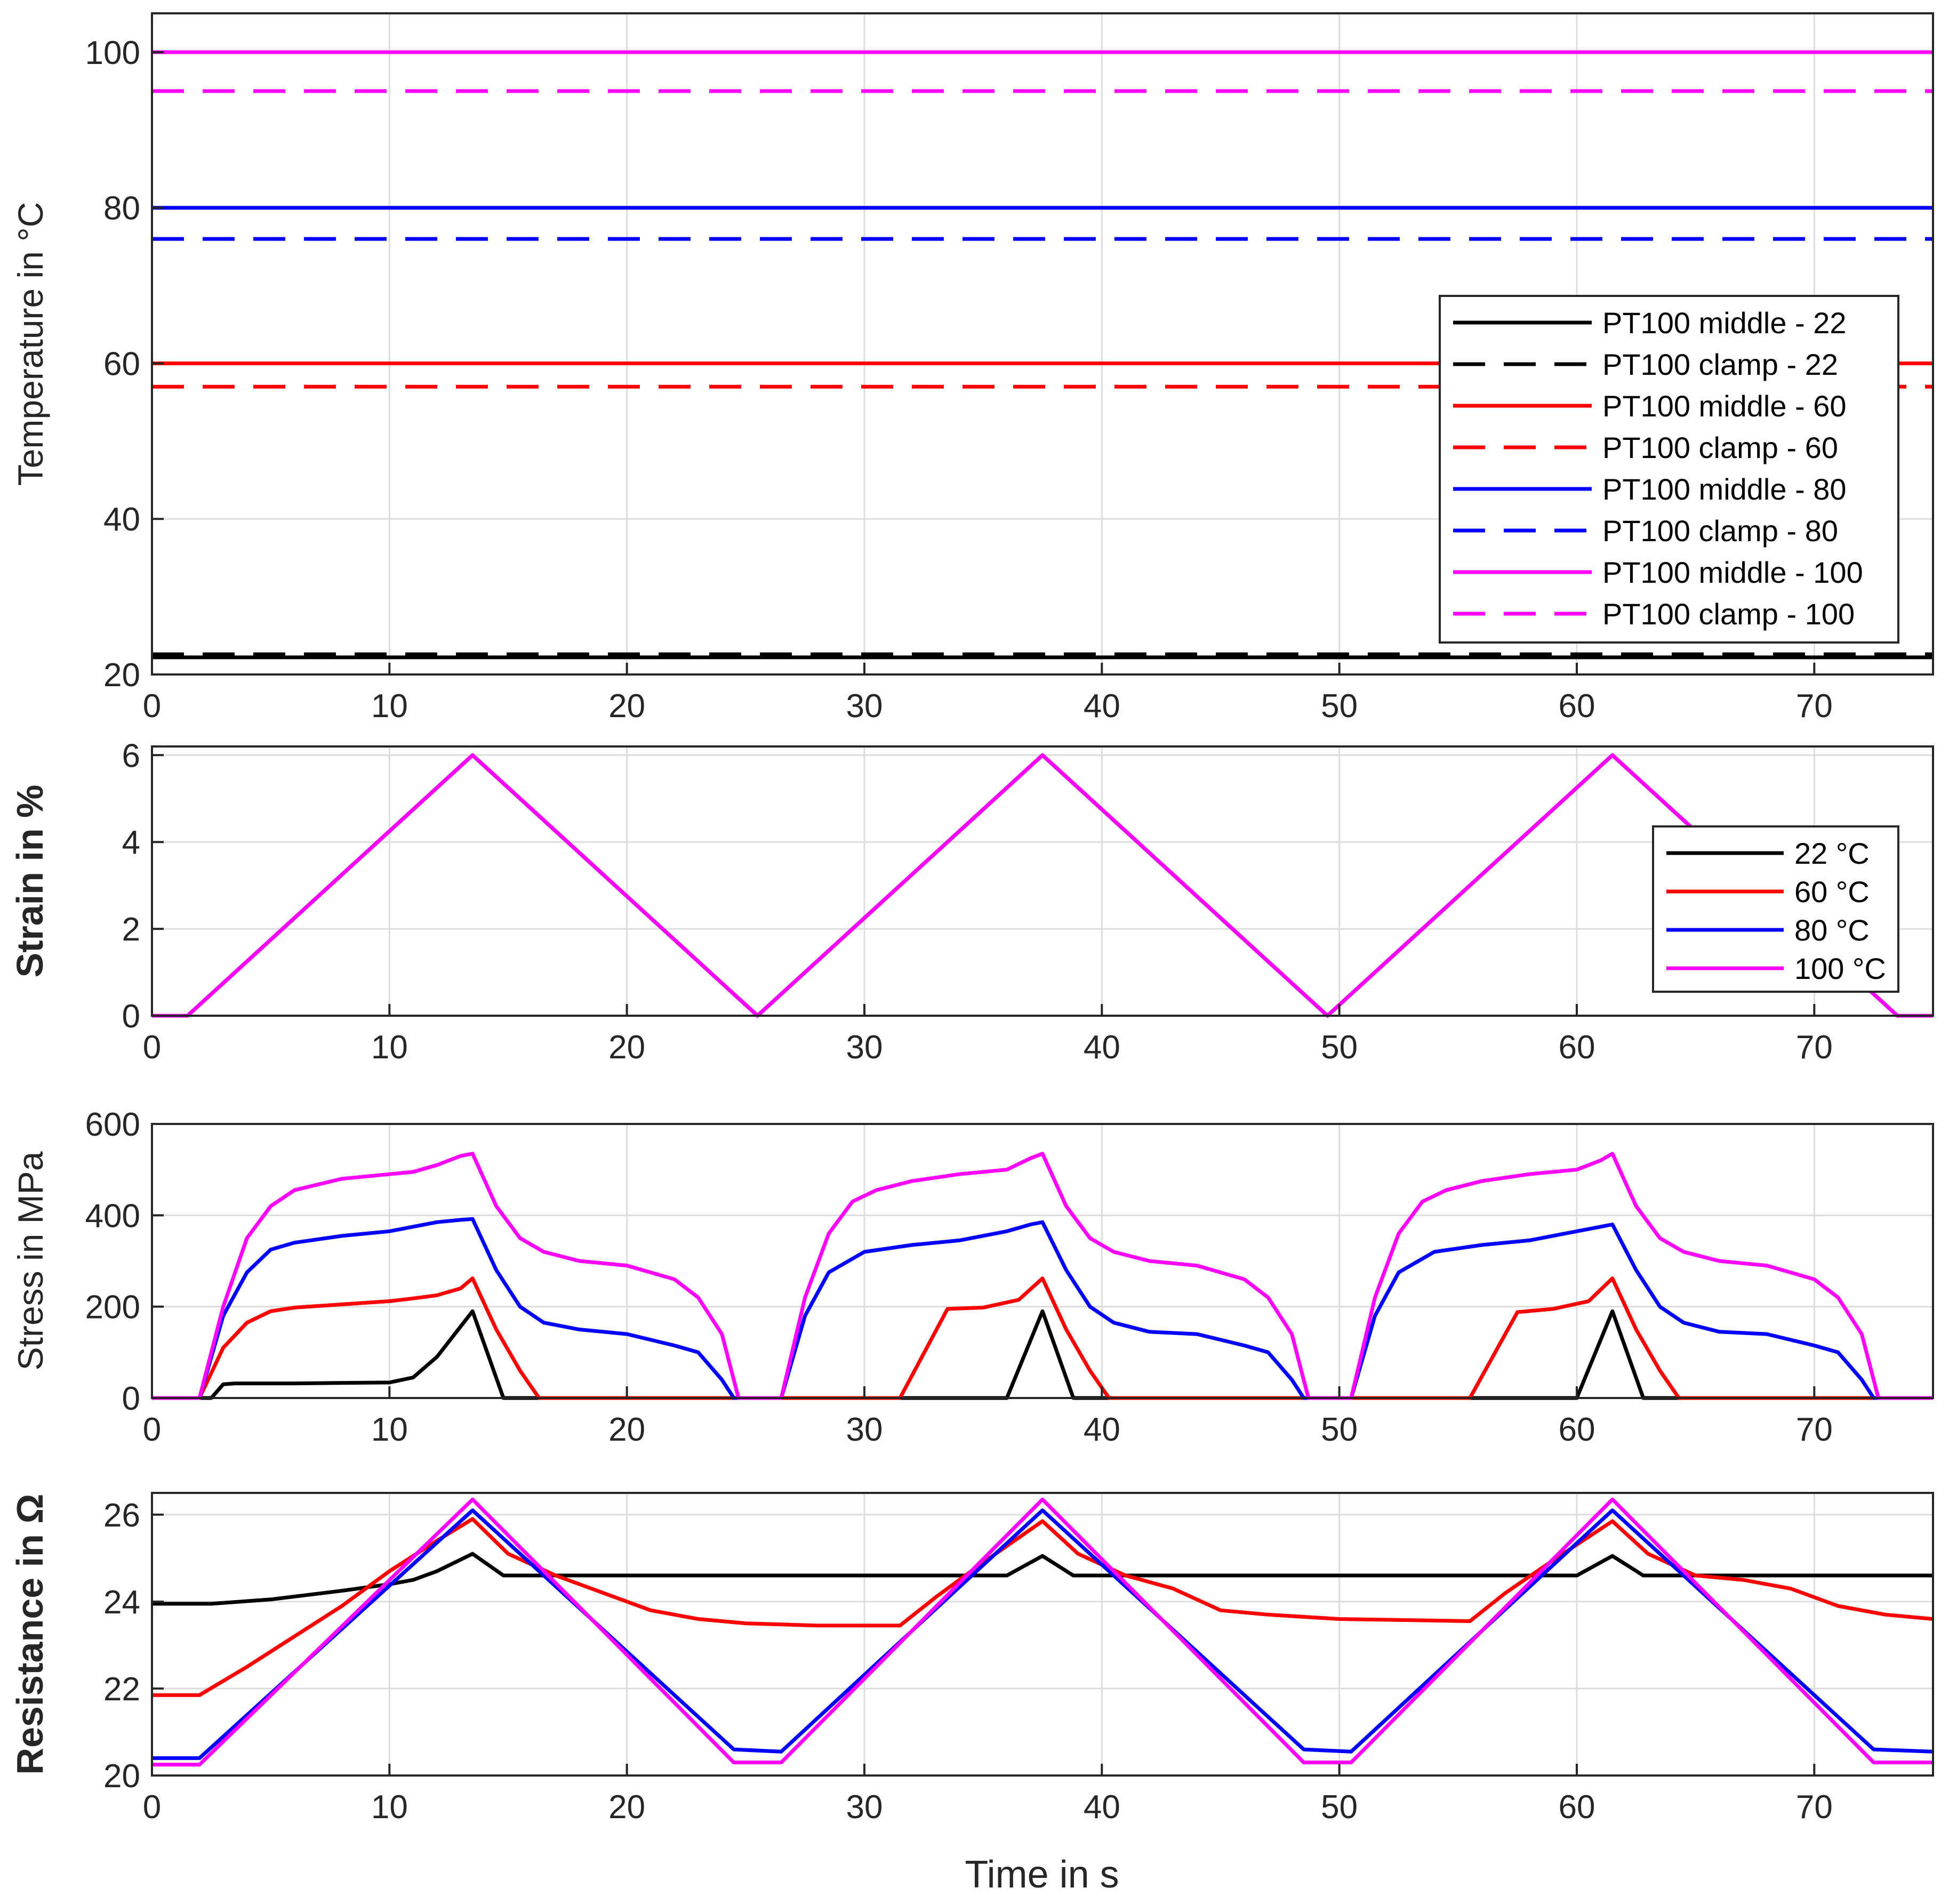 The width and height of the screenshot is (1949, 1904). What do you see at coordinates (152, 706) in the screenshot?
I see `temperature-x-tick-label: 0` at bounding box center [152, 706].